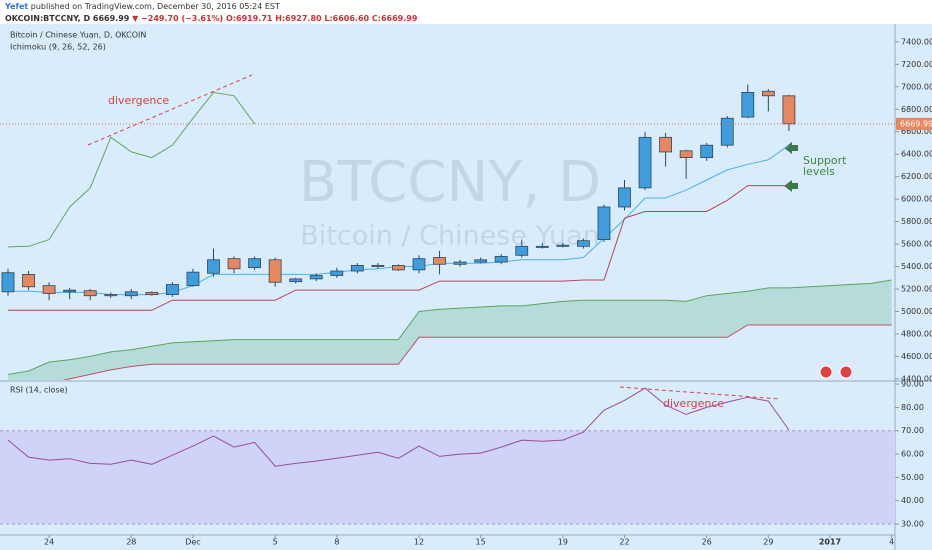  What do you see at coordinates (825, 166) in the screenshot?
I see `support-annotation: Support levels` at bounding box center [825, 166].